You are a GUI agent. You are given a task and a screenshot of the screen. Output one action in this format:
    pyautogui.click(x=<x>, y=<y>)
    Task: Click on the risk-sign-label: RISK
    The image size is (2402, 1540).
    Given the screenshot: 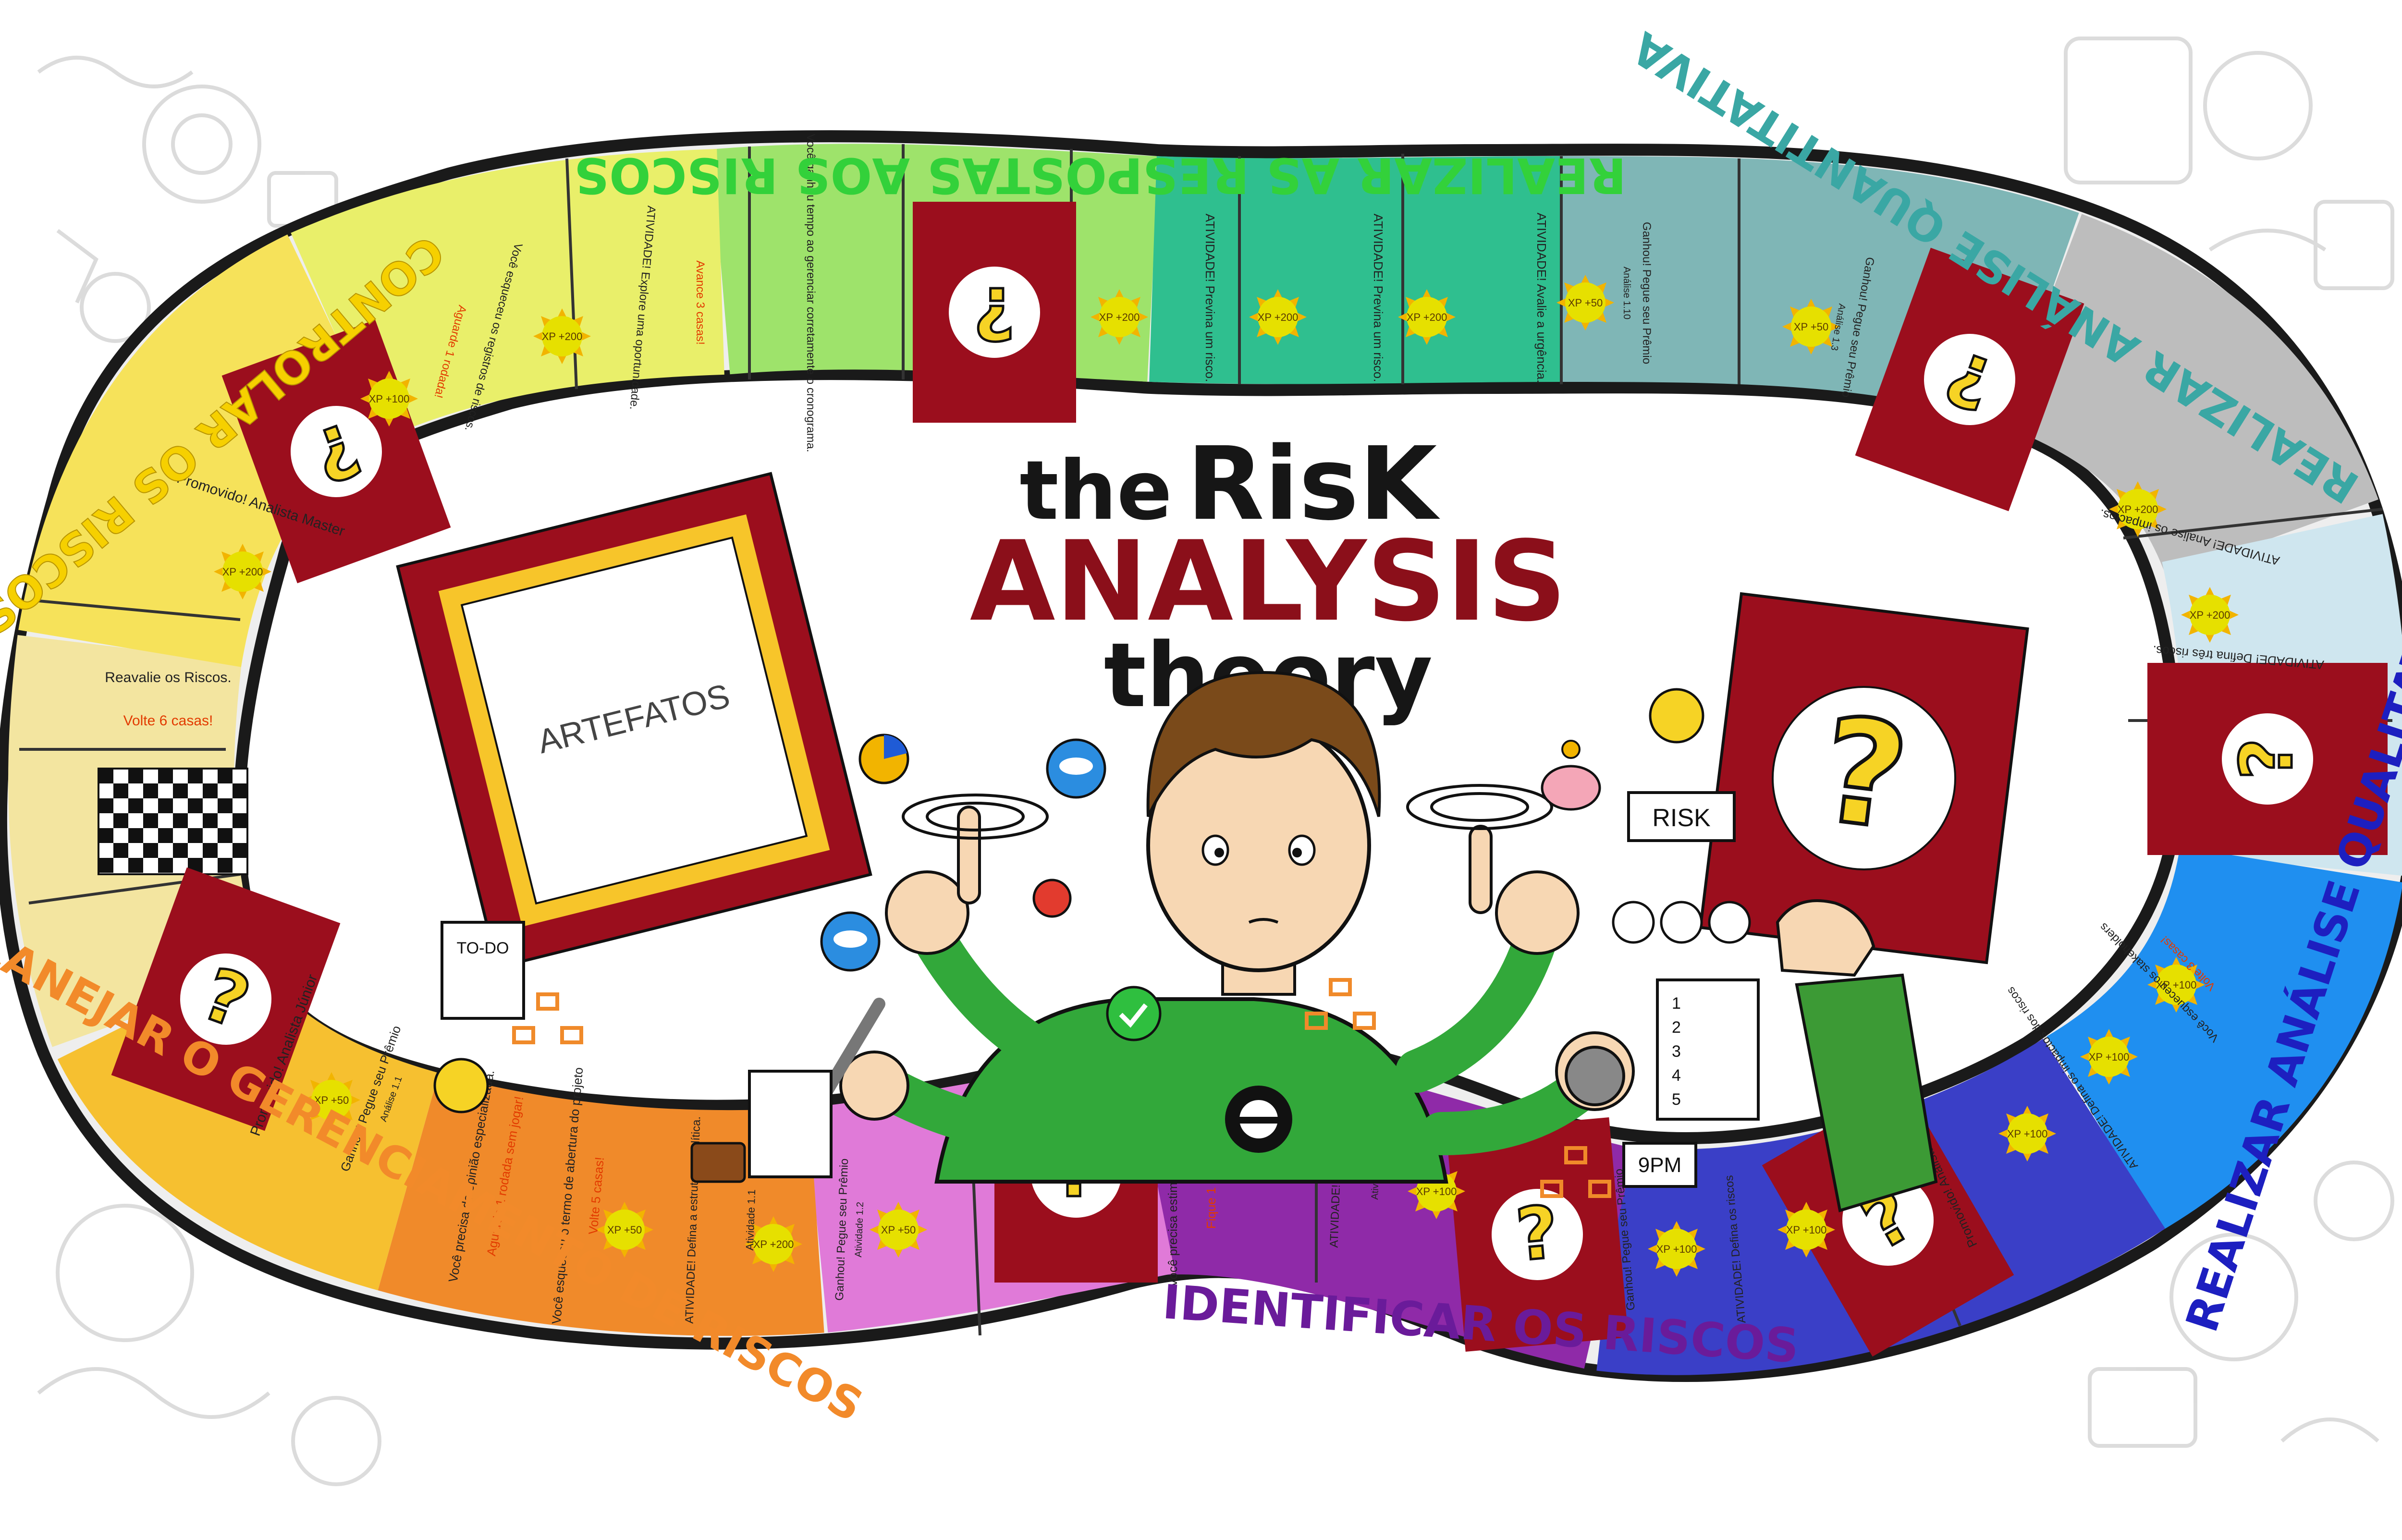 What is the action you would take?
    pyautogui.click(x=1681, y=818)
    